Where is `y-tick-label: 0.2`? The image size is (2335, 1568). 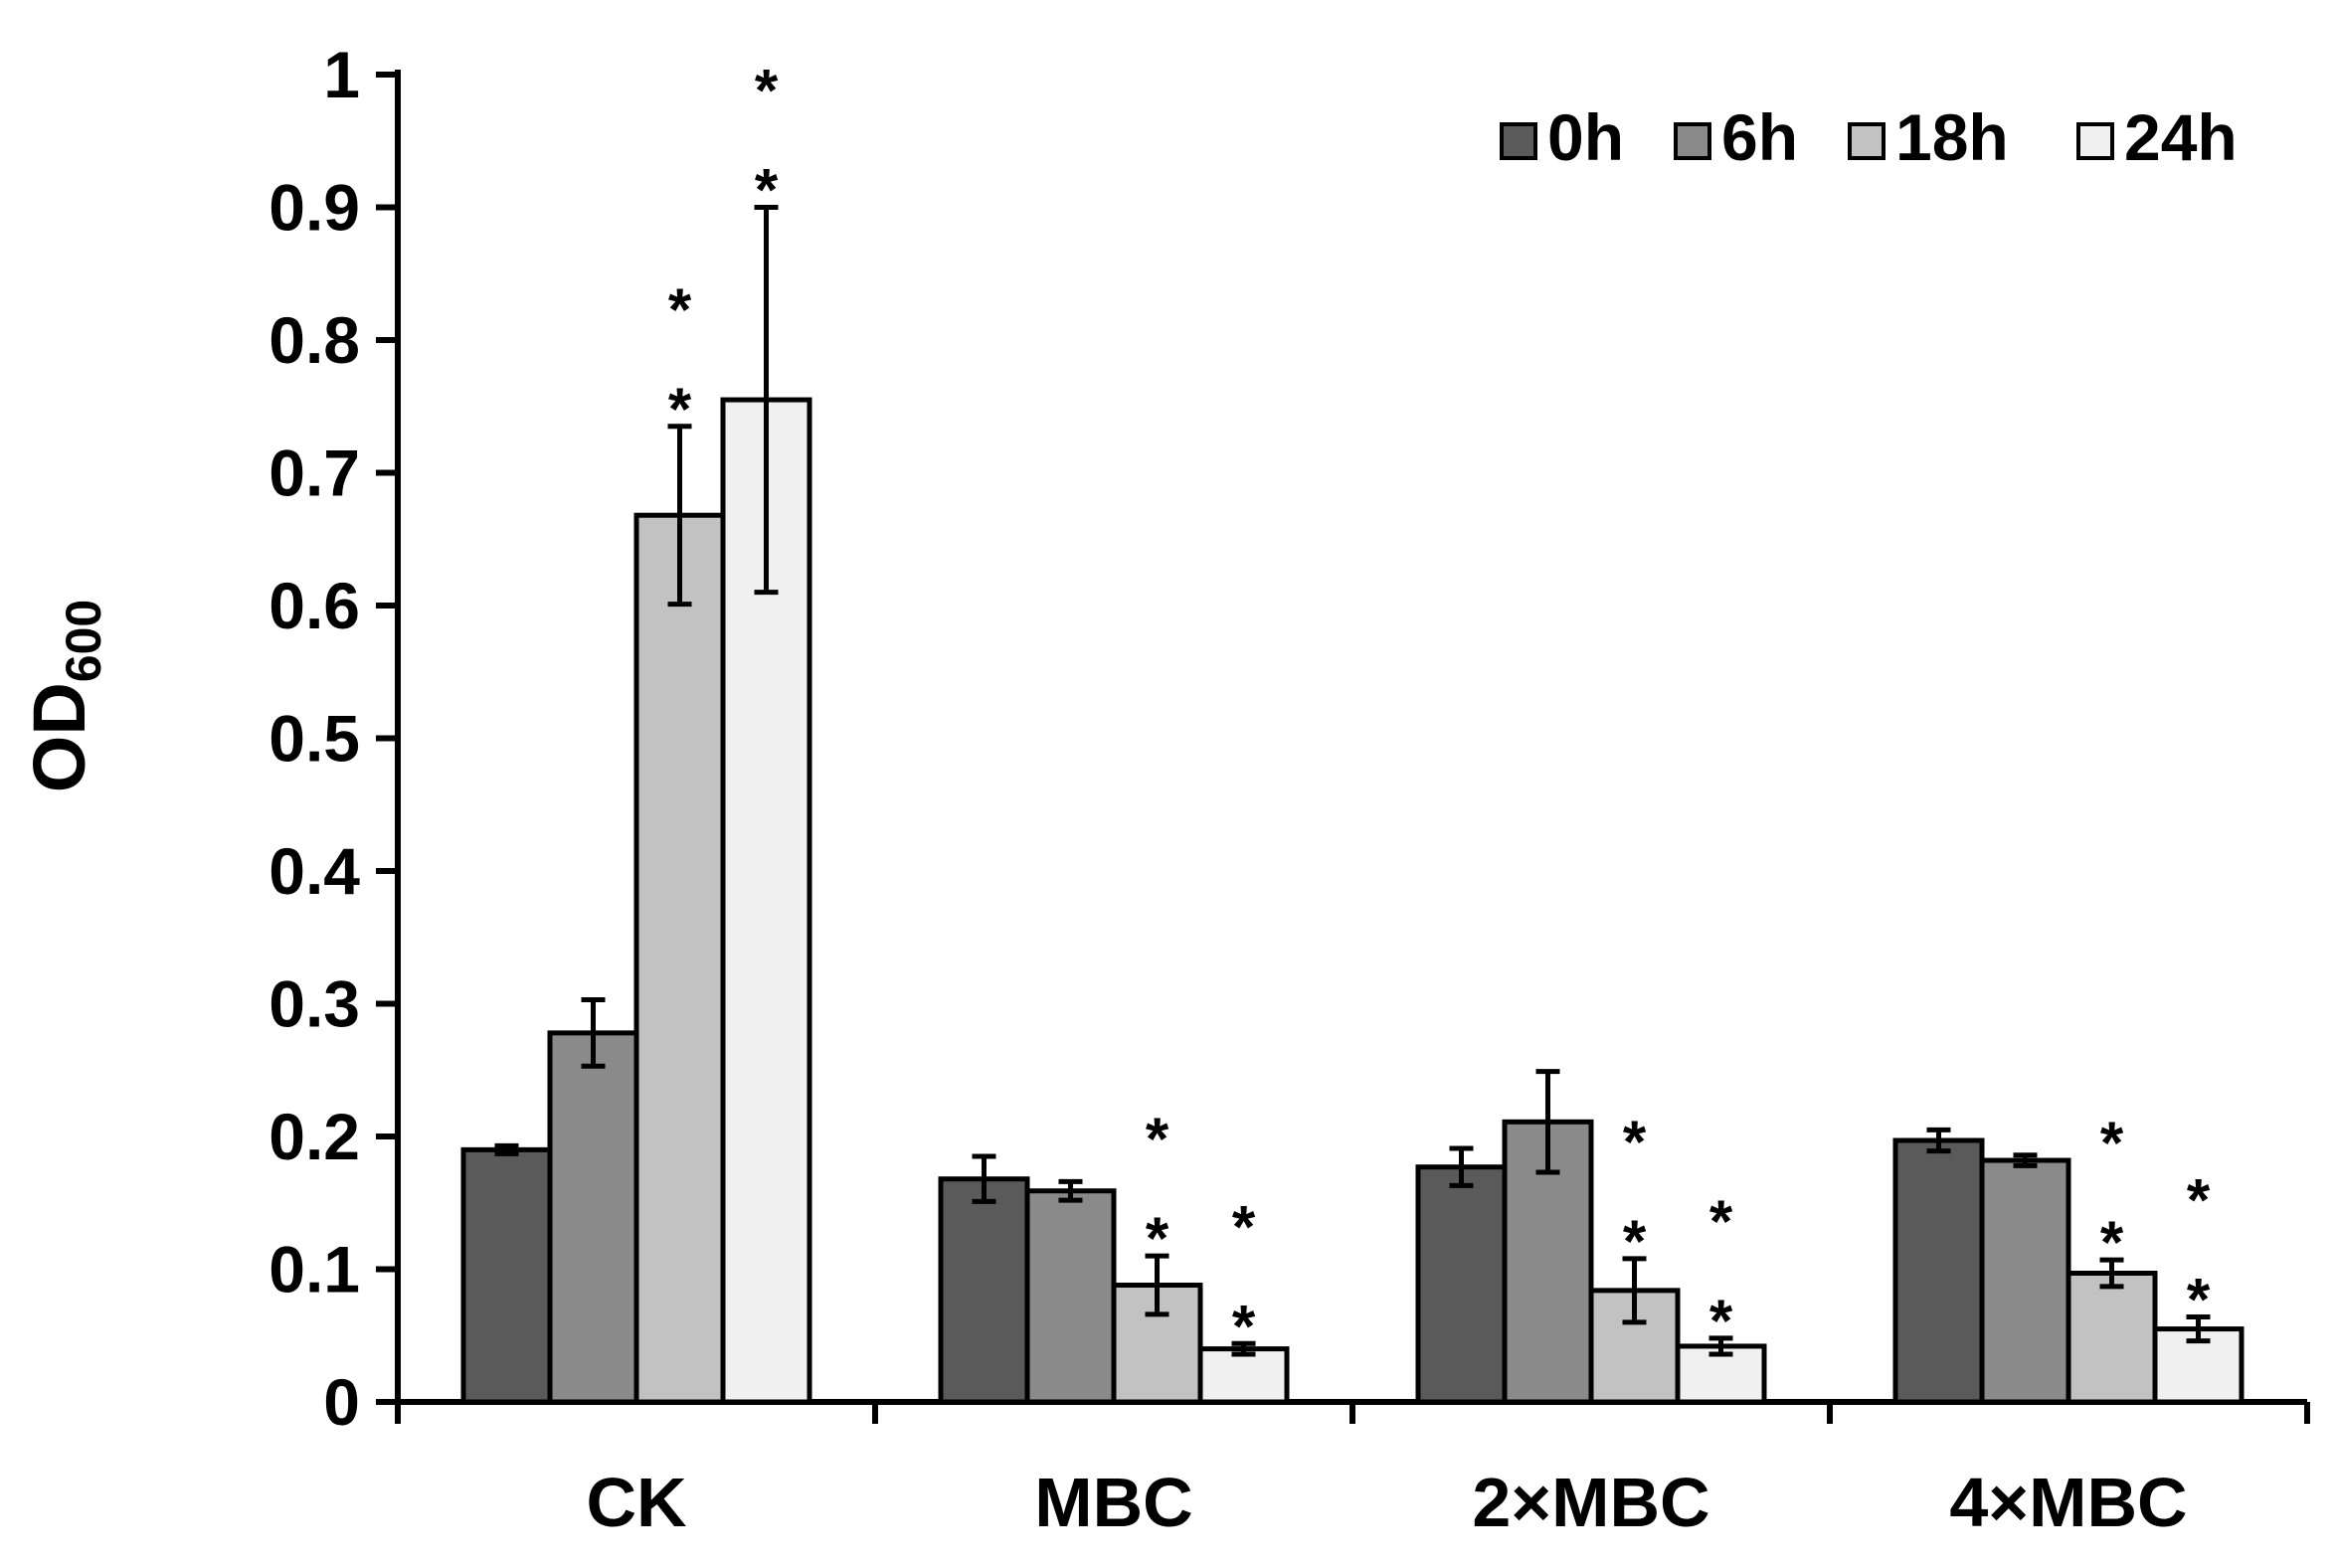
y-tick-label: 0.2 is located at coordinates (314, 1136).